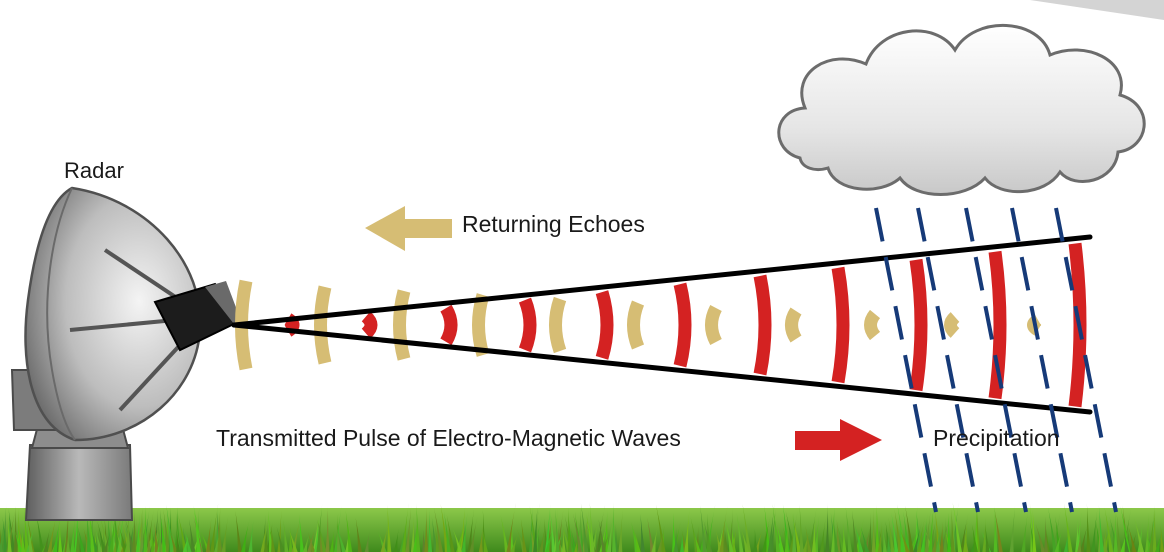 The height and width of the screenshot is (552, 1164). What do you see at coordinates (1042, 360) in the screenshot?
I see `rain-streak` at bounding box center [1042, 360].